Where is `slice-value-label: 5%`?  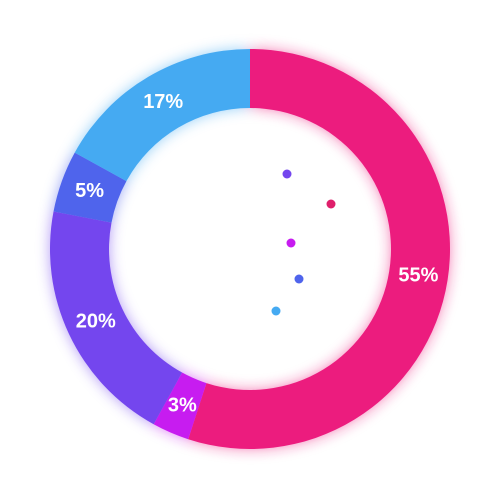
slice-value-label: 5% is located at coordinates (89, 191).